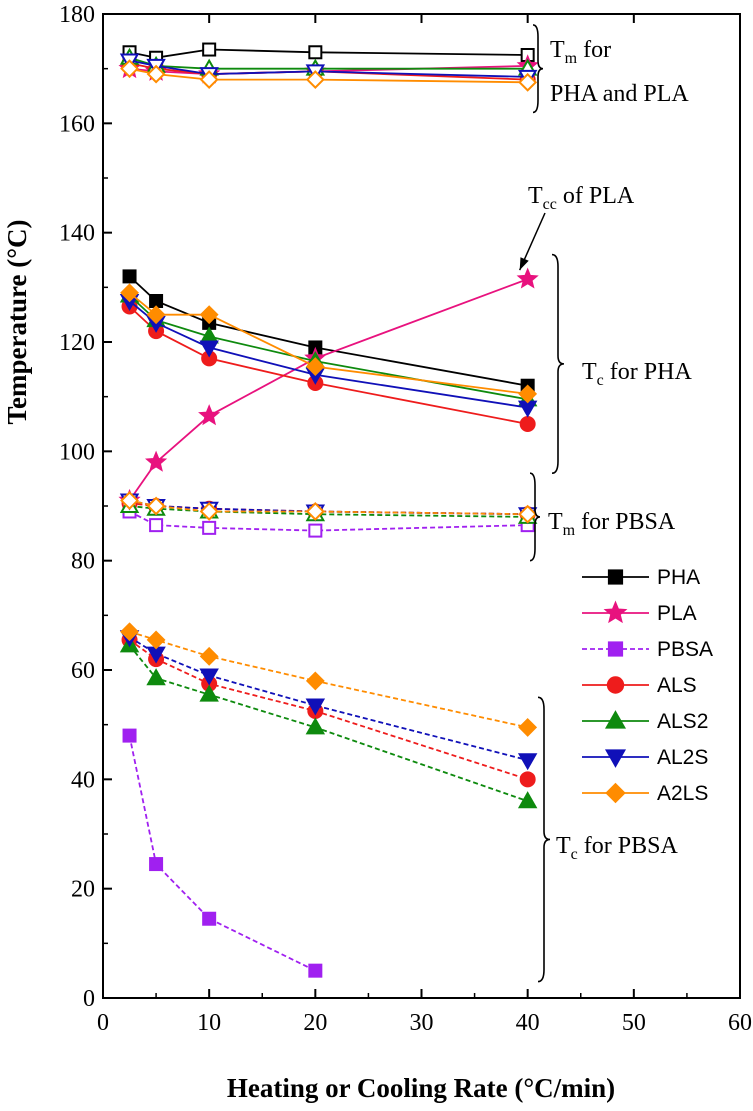  Describe the element at coordinates (77, 452) in the screenshot. I see `y-tick-label: 100` at that location.